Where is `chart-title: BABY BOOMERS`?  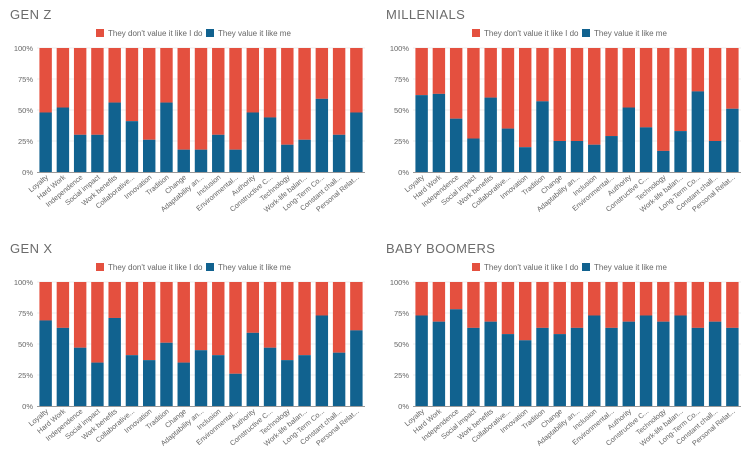 chart-title: BABY BOOMERS is located at coordinates (441, 248).